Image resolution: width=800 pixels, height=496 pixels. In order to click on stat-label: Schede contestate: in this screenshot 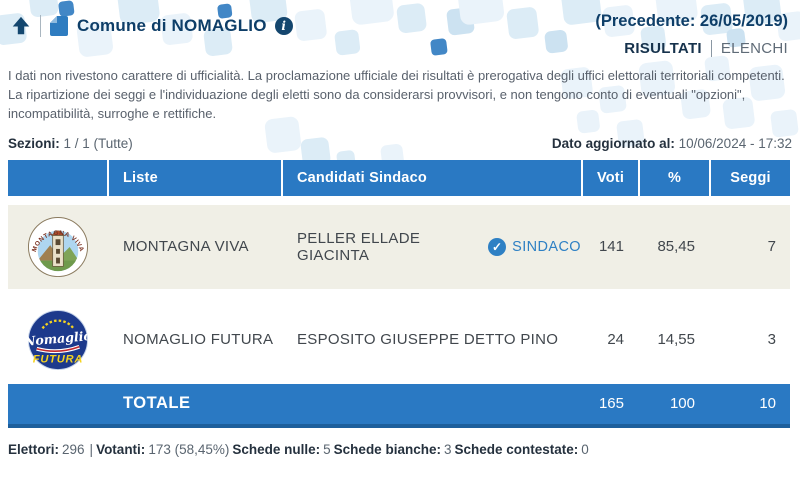, I will do `click(516, 449)`.